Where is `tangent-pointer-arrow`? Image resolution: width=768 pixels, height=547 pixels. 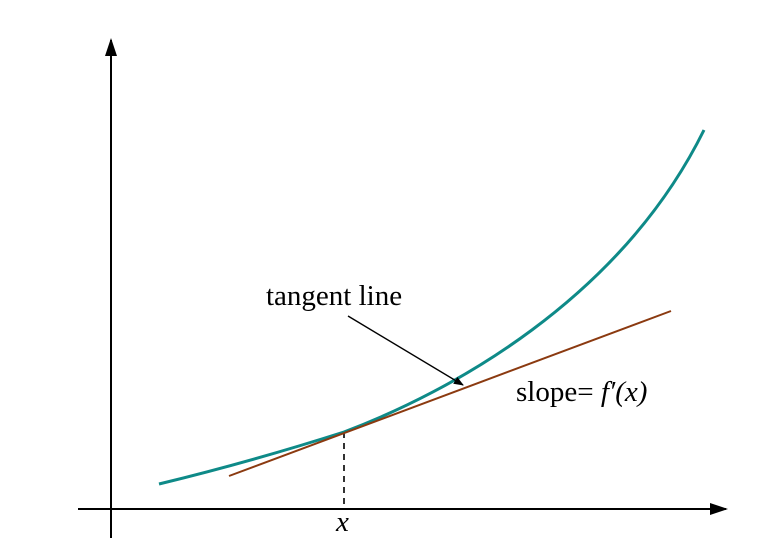
tangent-pointer-arrow is located at coordinates (405, 350).